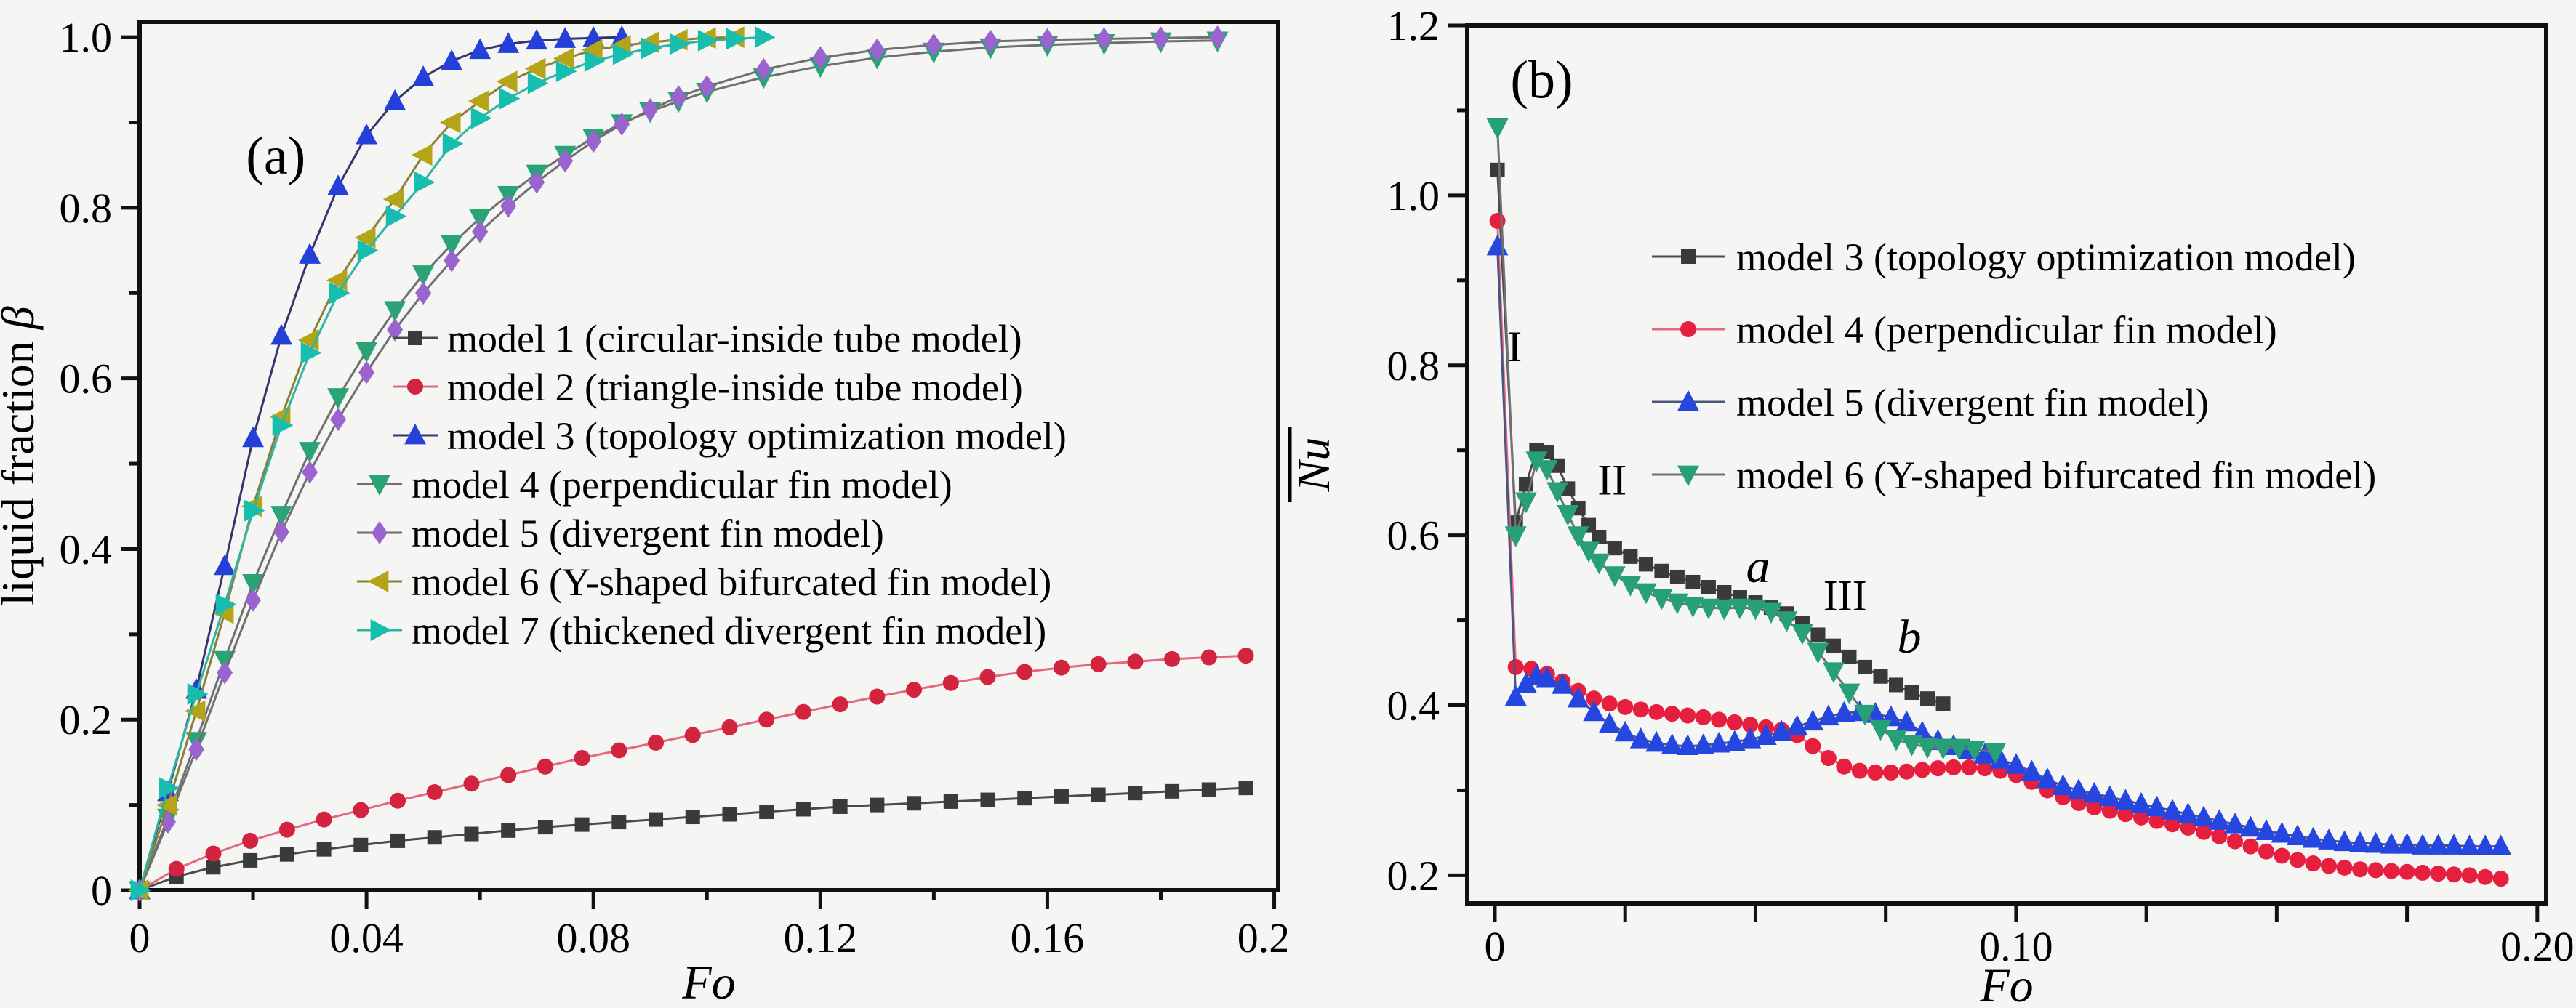 This screenshot has height=1008, width=2576. What do you see at coordinates (2537, 946) in the screenshot?
I see `x-tick-label: 0.20` at bounding box center [2537, 946].